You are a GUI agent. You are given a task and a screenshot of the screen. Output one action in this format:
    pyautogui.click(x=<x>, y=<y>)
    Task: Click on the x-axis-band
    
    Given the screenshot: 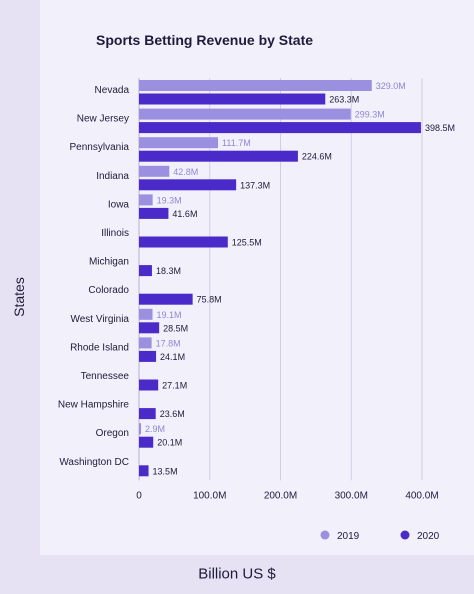 What is the action you would take?
    pyautogui.click(x=257, y=574)
    